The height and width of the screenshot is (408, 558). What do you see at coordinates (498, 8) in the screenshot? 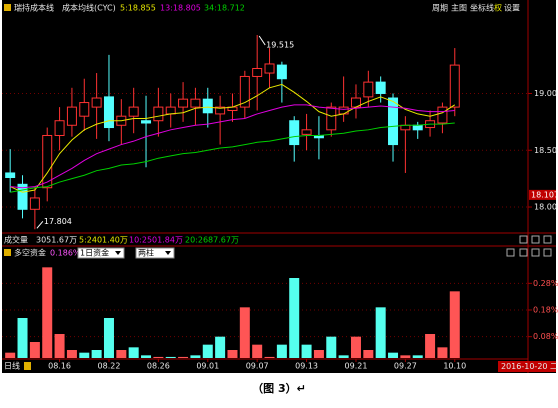
I see `toolbar-button: 权` at bounding box center [498, 8].